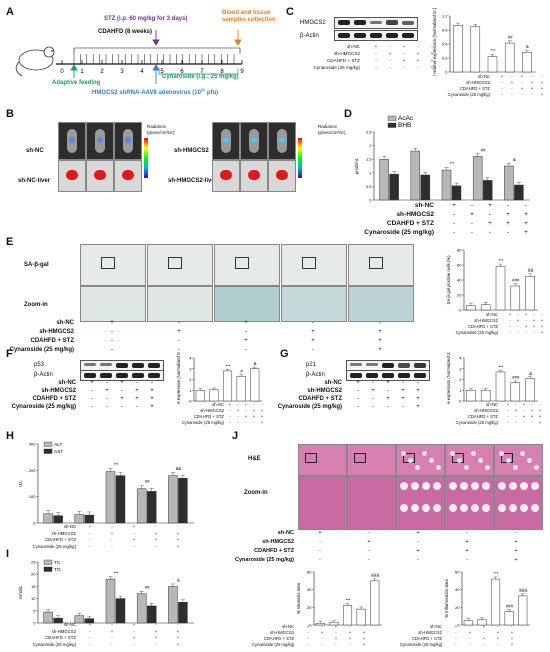  Describe the element at coordinates (10, 436) in the screenshot. I see `panel-h-label: H` at that location.